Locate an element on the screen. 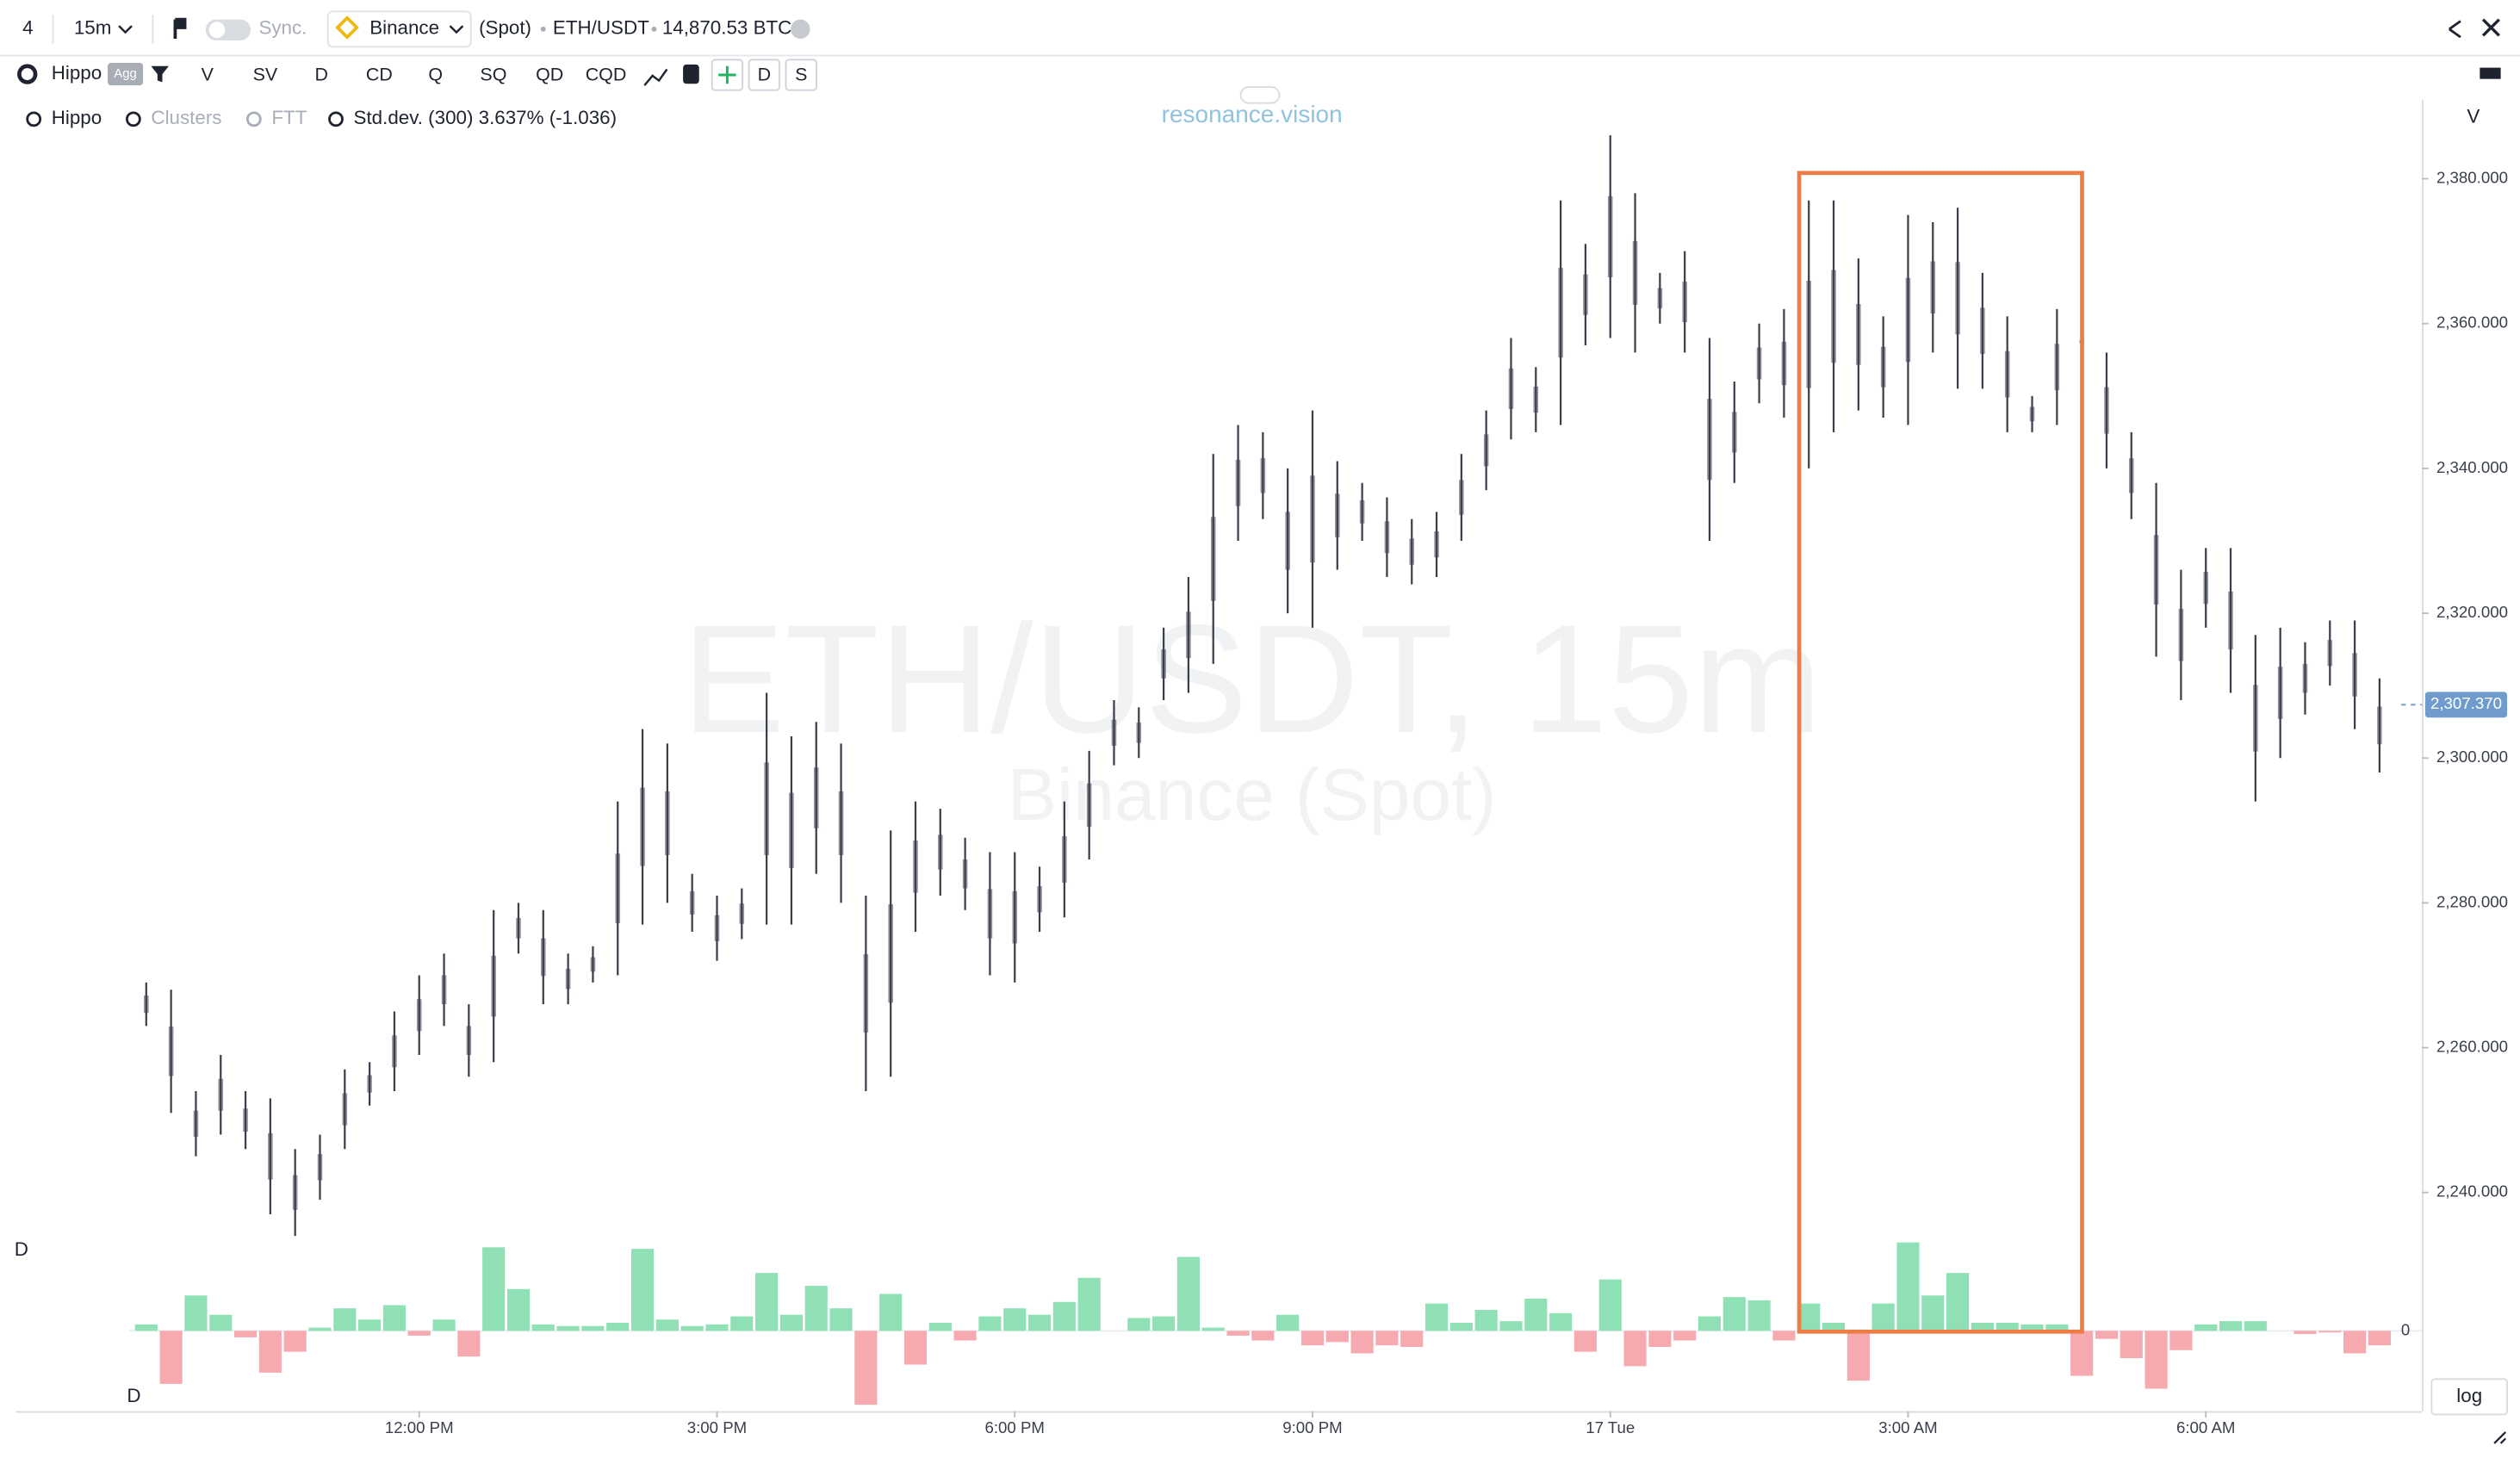 The width and height of the screenshot is (2520, 1458). exchange-select is located at coordinates (399, 29).